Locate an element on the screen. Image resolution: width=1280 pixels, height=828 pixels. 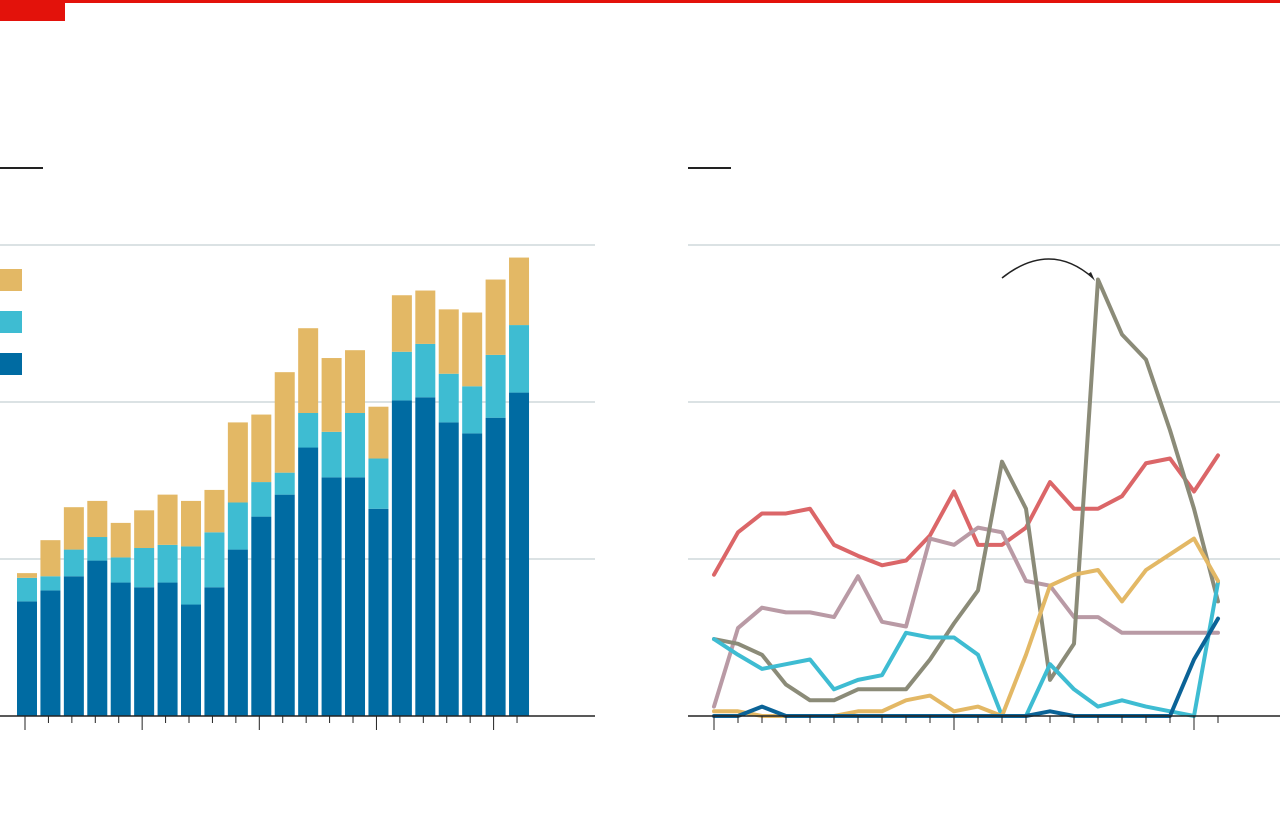
arrow-head is located at coordinates (1091, 276).